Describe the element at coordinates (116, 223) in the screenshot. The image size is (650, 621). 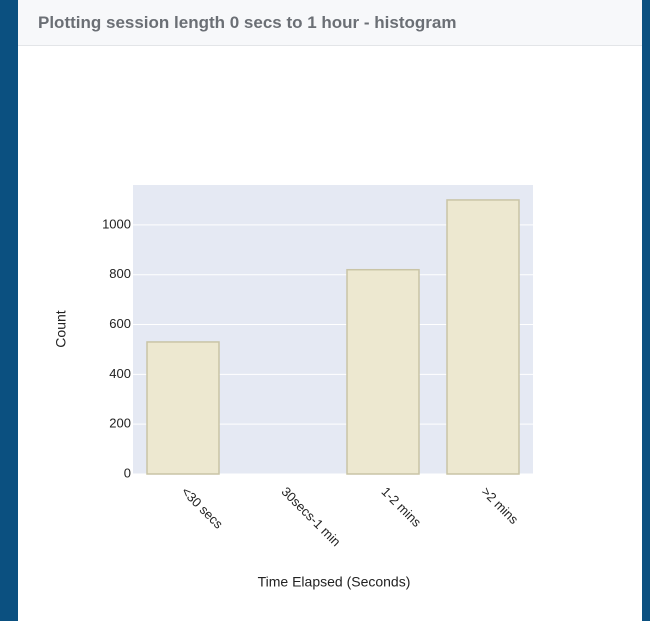
I see `y-tick-label: 1000` at that location.